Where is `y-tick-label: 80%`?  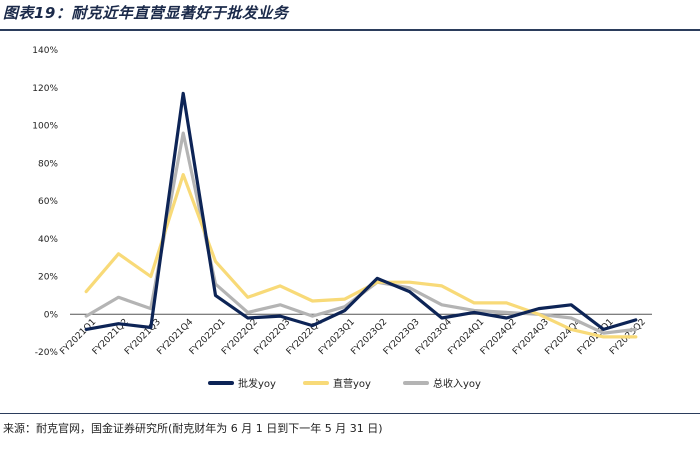 y-tick-label: 80% is located at coordinates (48, 164).